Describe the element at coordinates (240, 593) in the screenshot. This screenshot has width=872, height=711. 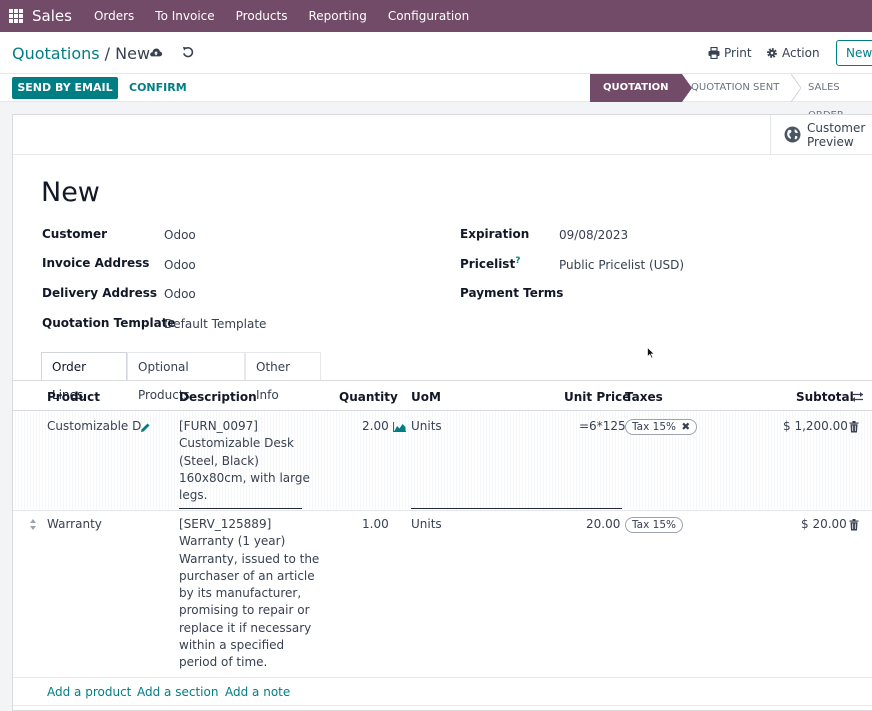
I see `row2-desc-line: by its manufacturer,` at that location.